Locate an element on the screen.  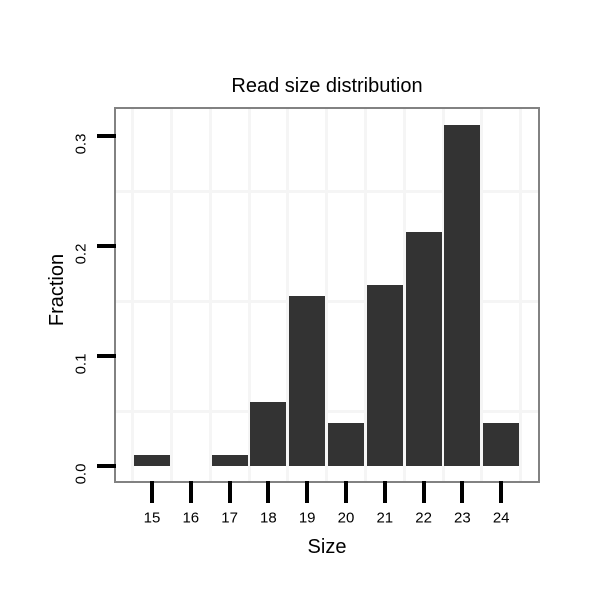
y-tick-0.2 is located at coordinates (106, 246).